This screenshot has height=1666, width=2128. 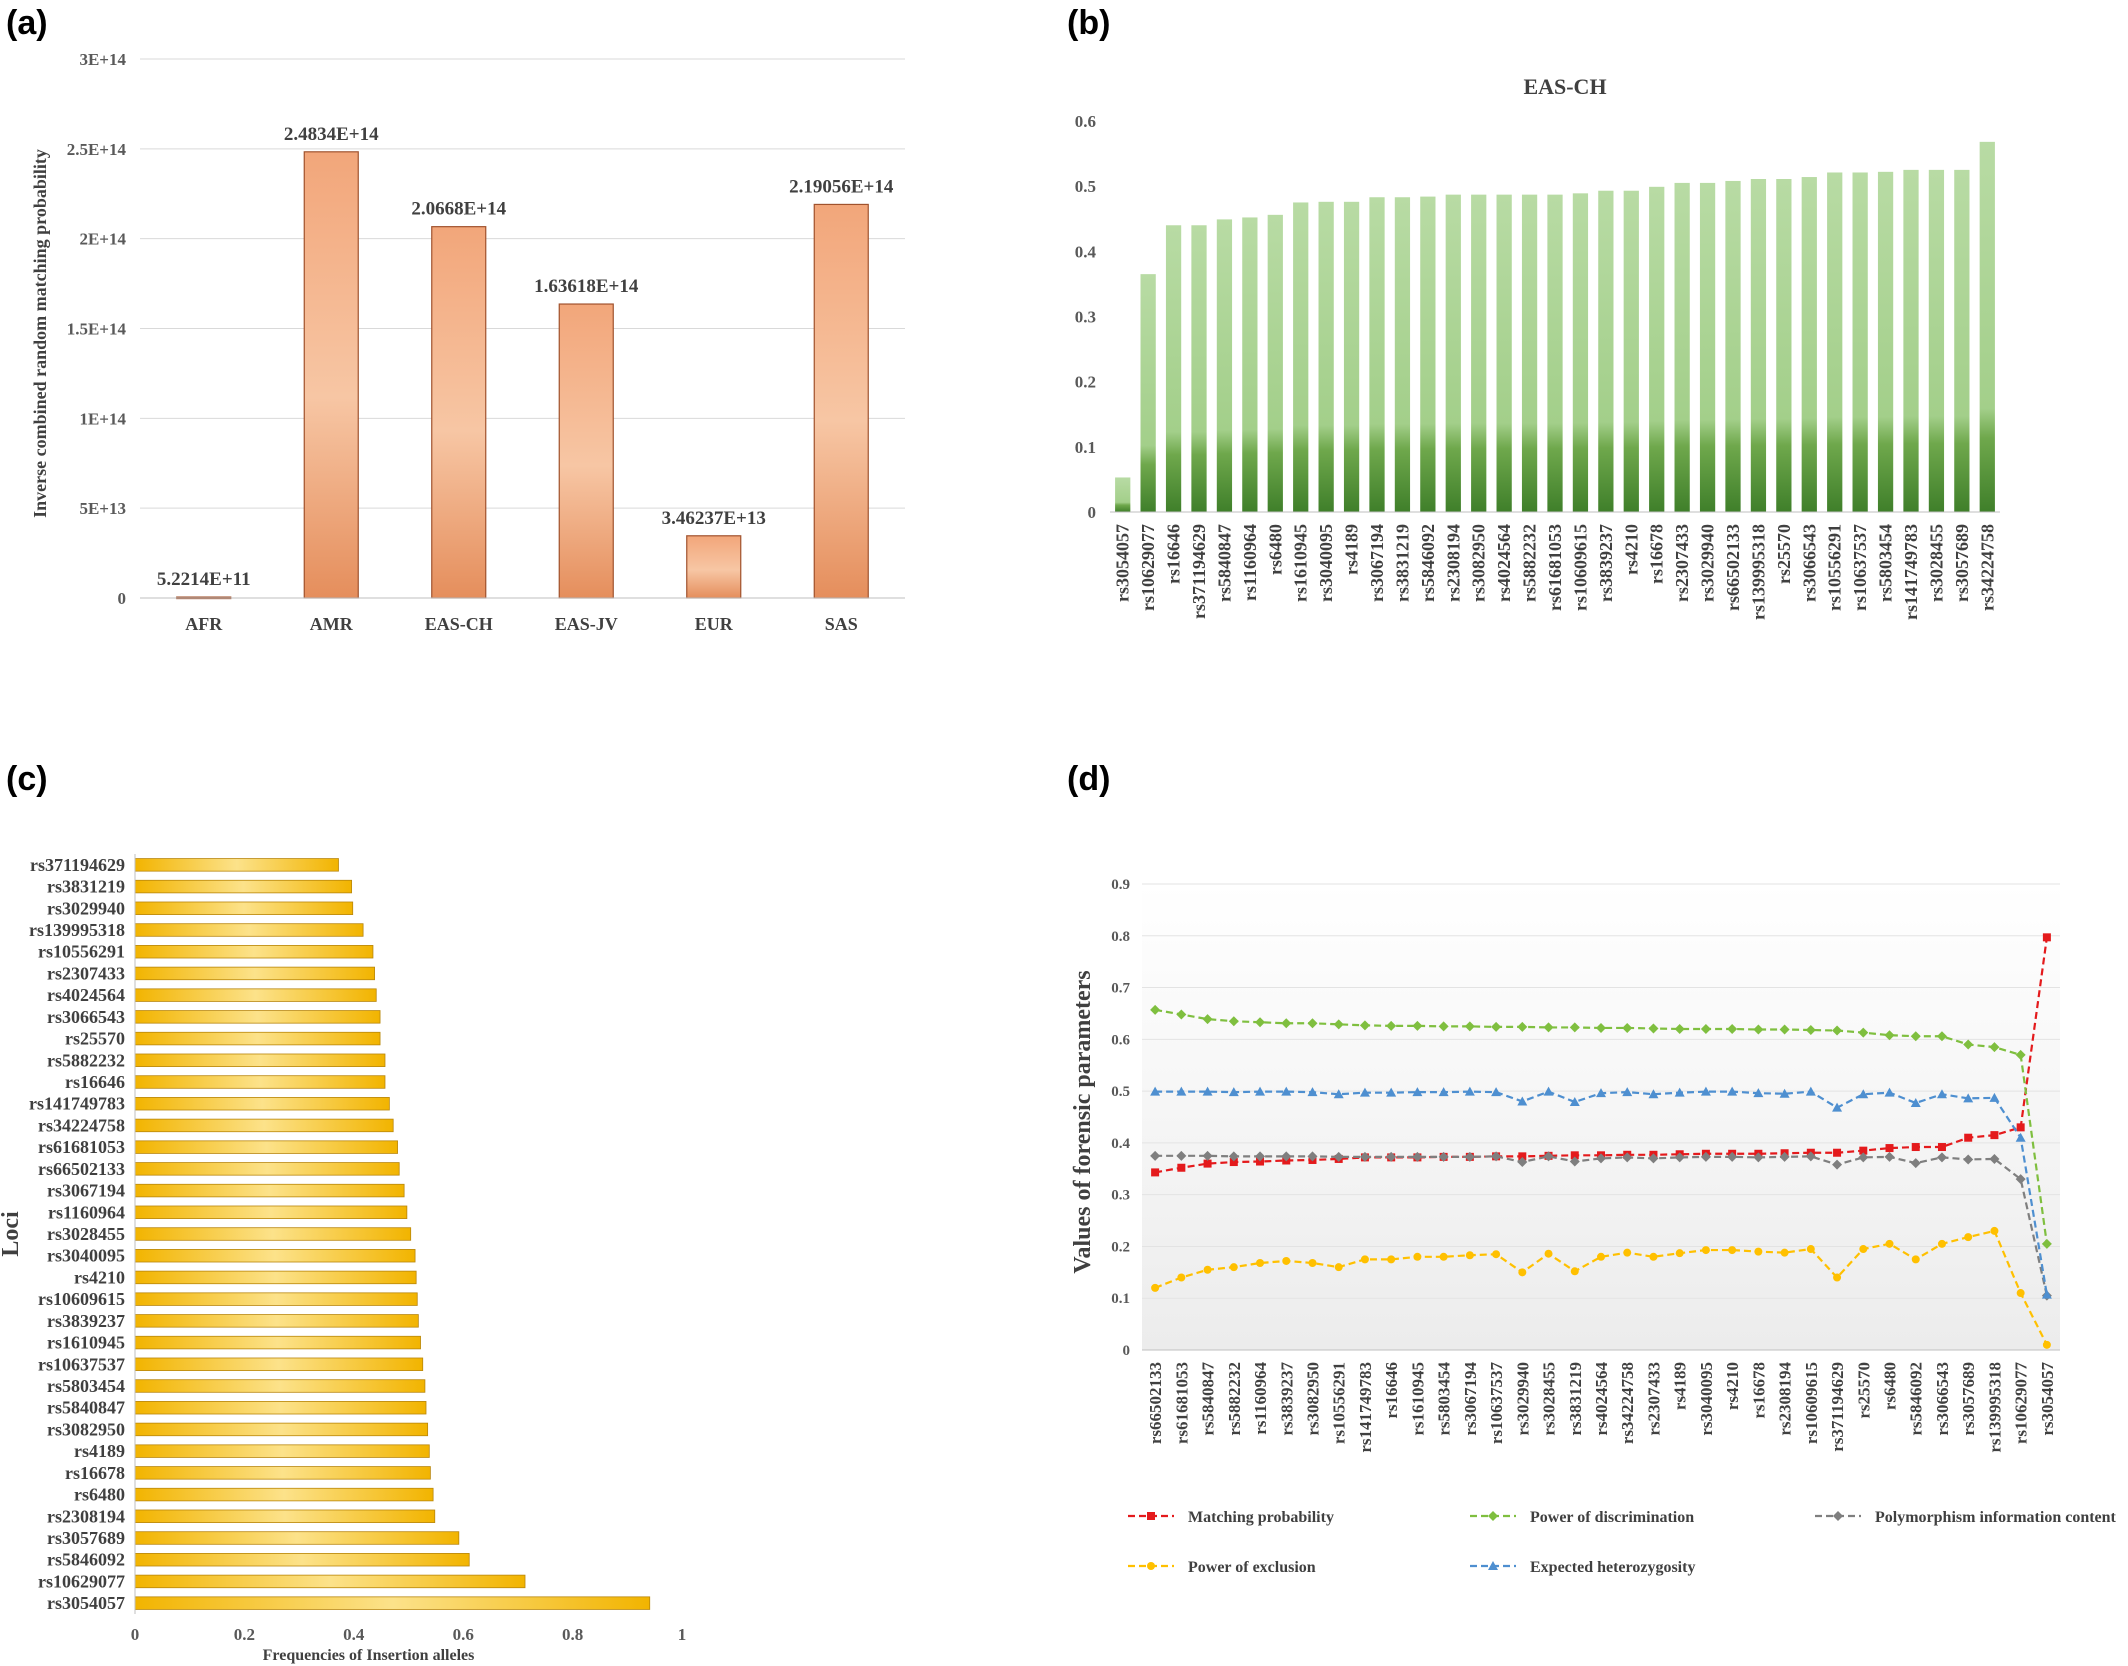 I want to click on b-category-label: rs34224758, so click(x=1987, y=567).